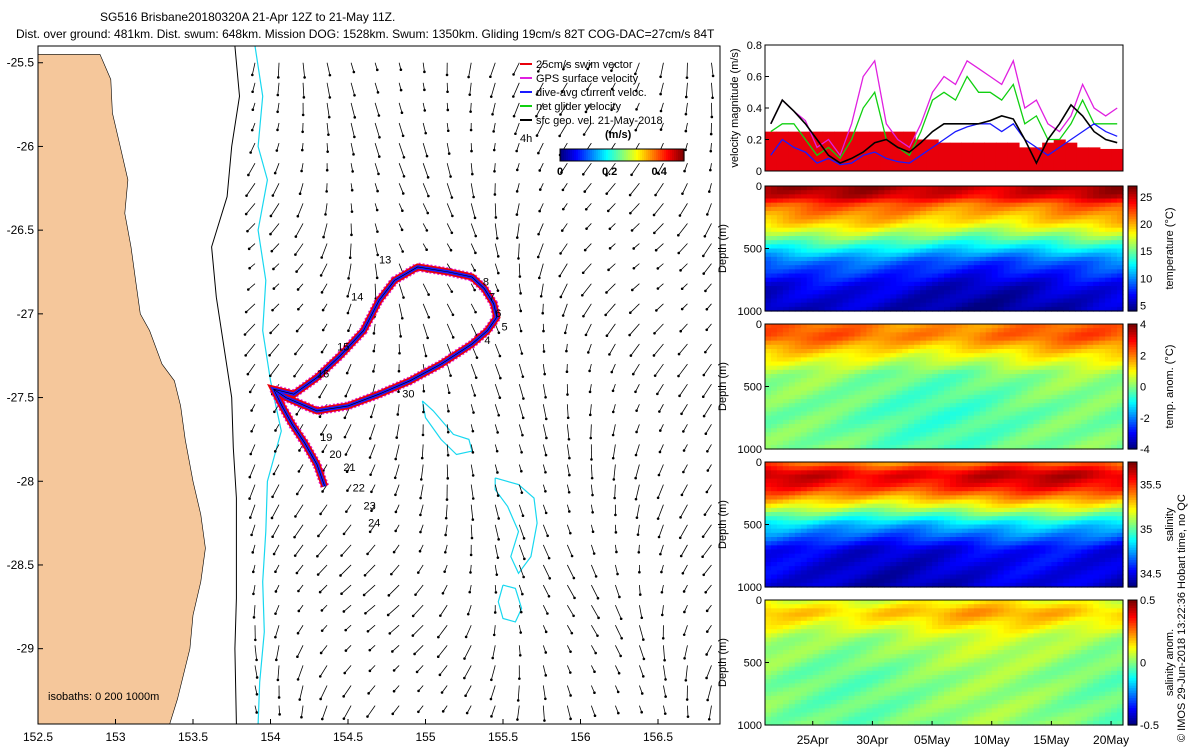  What do you see at coordinates (629, 155) in the screenshot?
I see `colorbar-cell` at bounding box center [629, 155].